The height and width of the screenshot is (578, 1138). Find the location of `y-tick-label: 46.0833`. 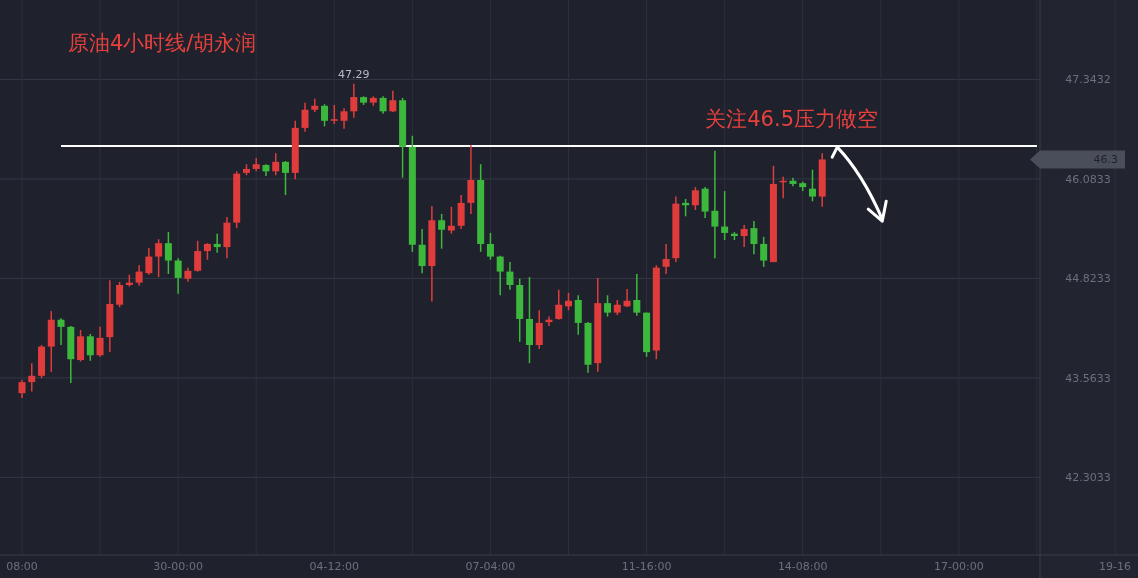

y-tick-label: 46.0833 is located at coordinates (1088, 179).